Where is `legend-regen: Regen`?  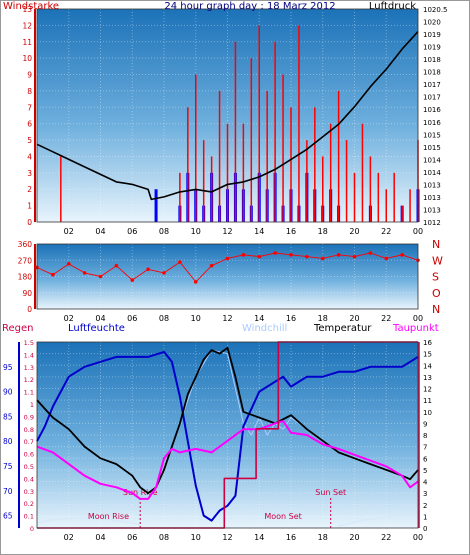
legend-regen: Regen is located at coordinates (18, 328).